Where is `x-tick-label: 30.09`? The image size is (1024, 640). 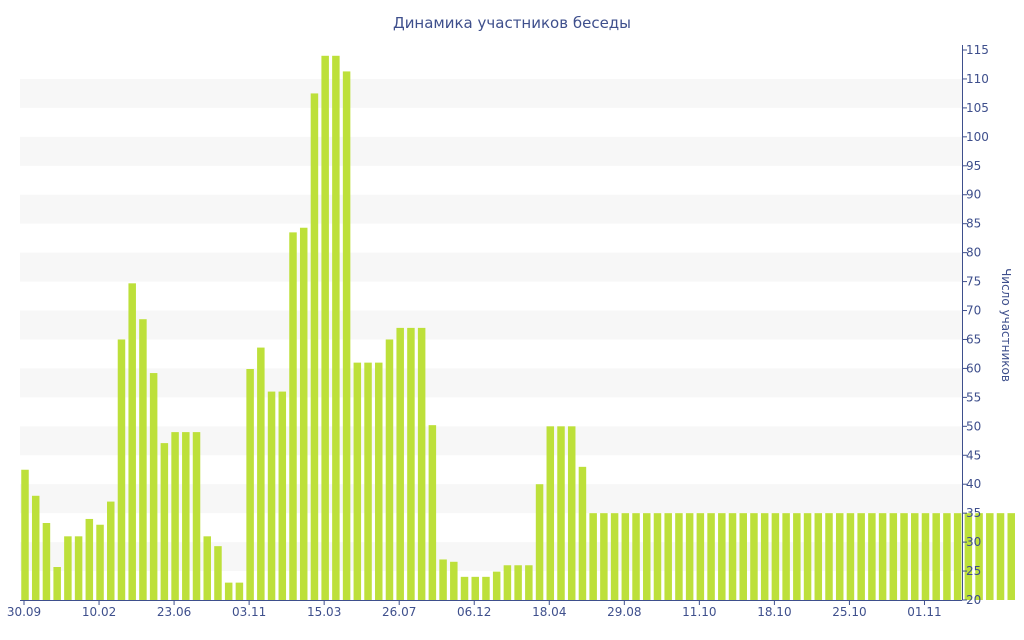 x-tick-label: 30.09 is located at coordinates (24, 612).